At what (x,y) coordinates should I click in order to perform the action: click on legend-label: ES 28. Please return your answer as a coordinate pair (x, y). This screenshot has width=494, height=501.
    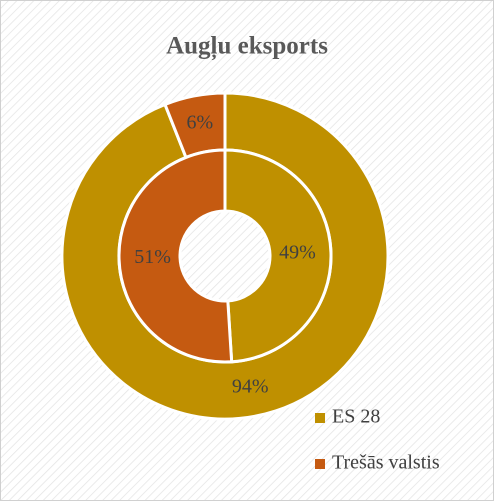
    Looking at the image, I should click on (356, 417).